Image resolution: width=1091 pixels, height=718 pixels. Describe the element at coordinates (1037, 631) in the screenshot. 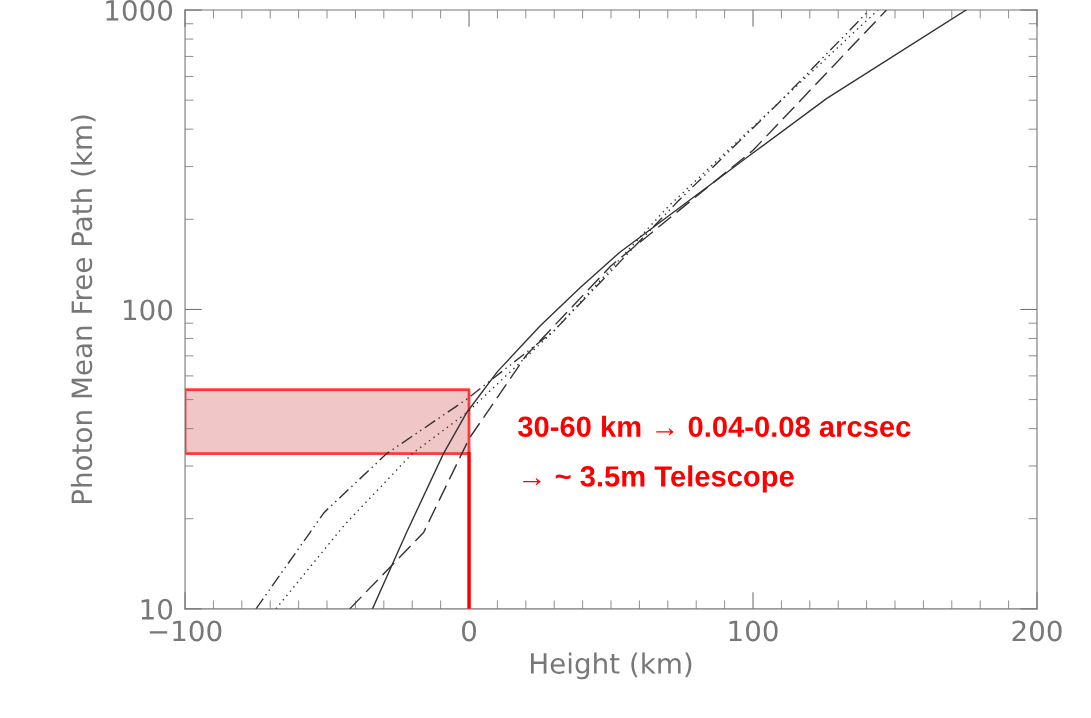

I see `x-tick-label: 200` at that location.